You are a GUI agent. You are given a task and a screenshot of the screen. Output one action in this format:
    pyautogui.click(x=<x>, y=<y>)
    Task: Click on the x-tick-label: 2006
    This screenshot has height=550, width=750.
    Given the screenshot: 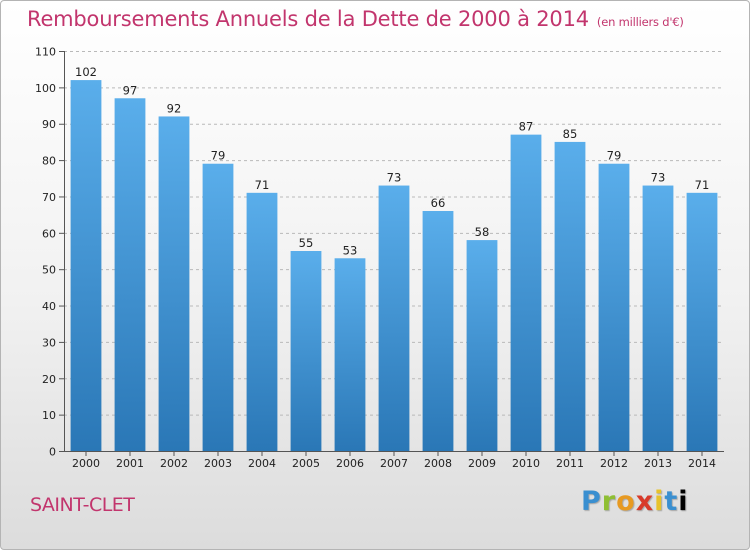 What is the action you would take?
    pyautogui.click(x=350, y=463)
    